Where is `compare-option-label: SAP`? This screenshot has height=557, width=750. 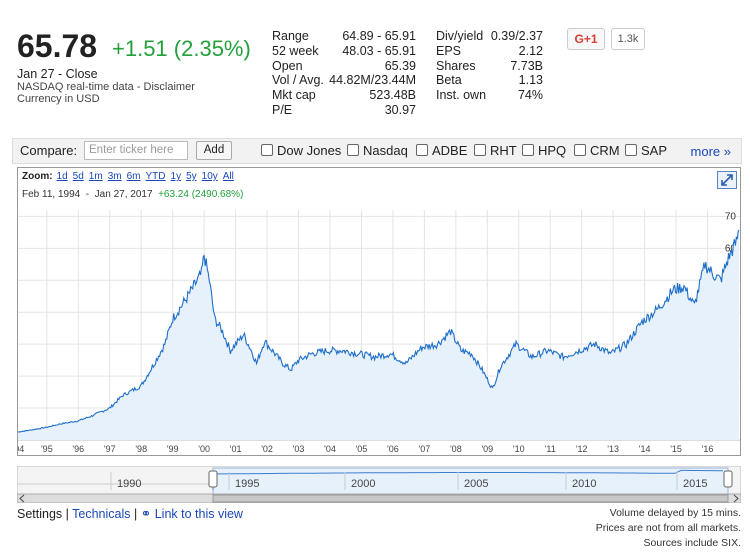 compare-option-label: SAP is located at coordinates (654, 150).